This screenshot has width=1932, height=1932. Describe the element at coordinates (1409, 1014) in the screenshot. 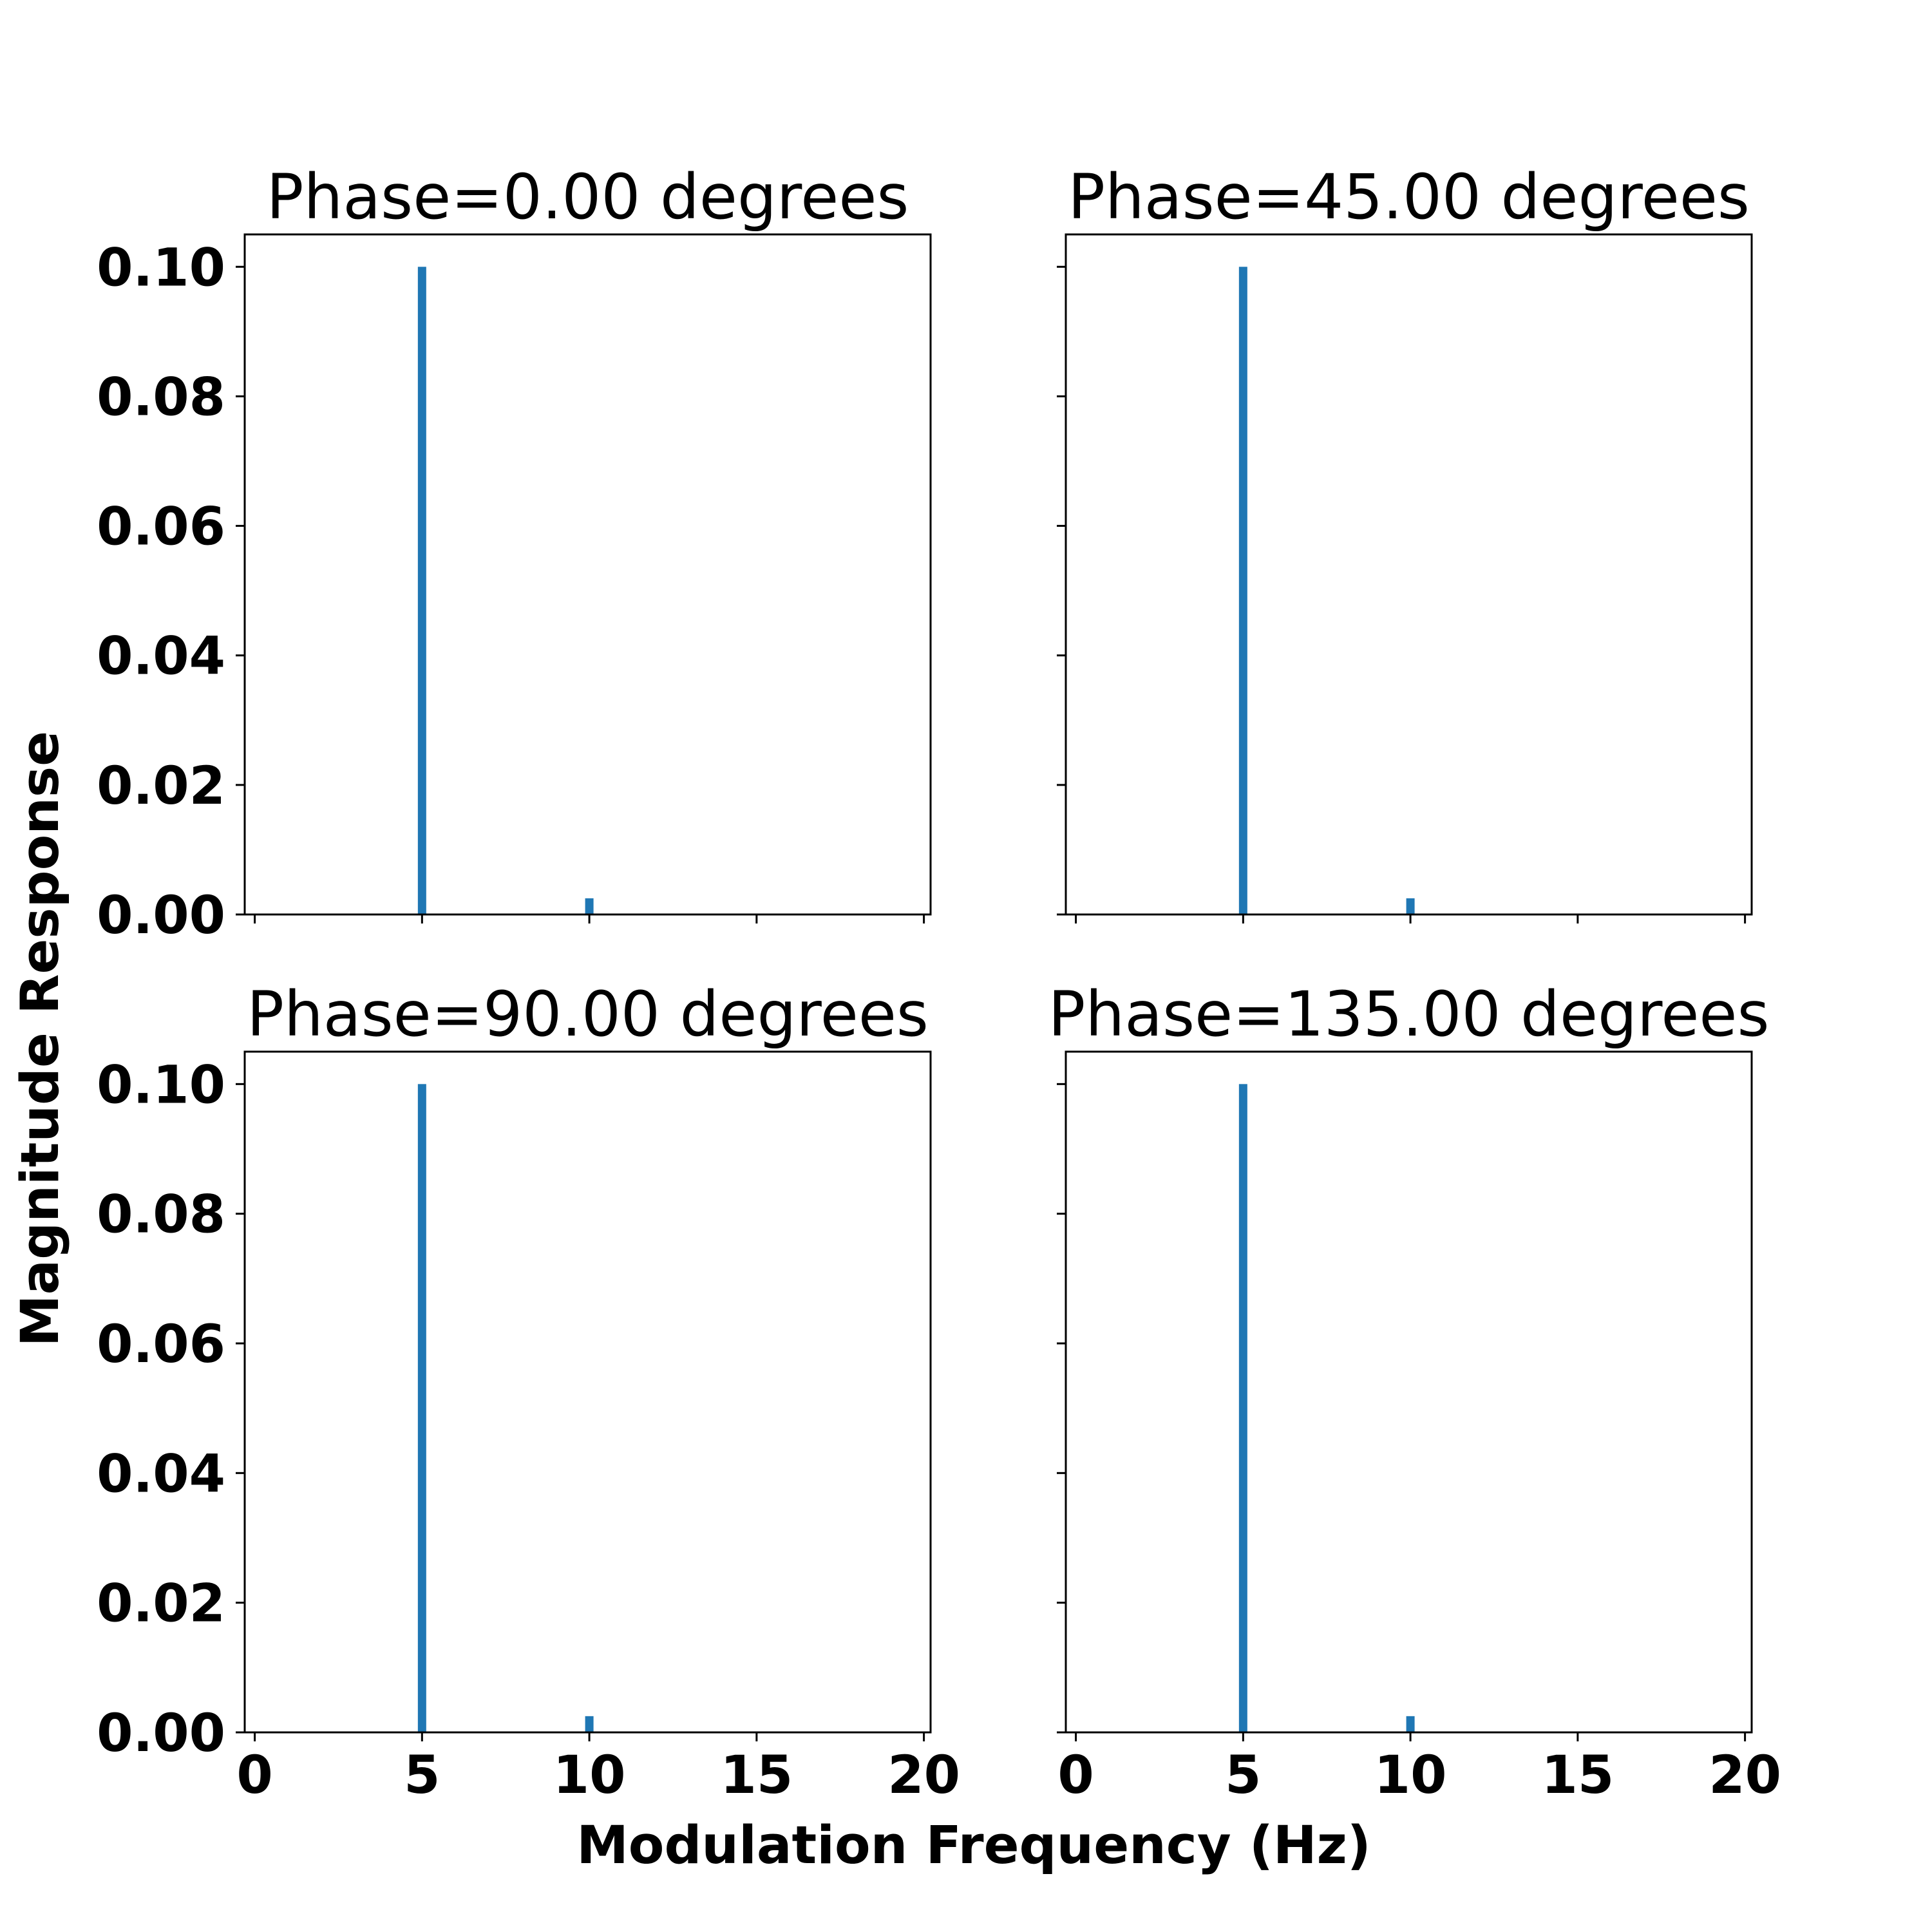

I see `panel-title: Phase=135.00 degrees` at that location.